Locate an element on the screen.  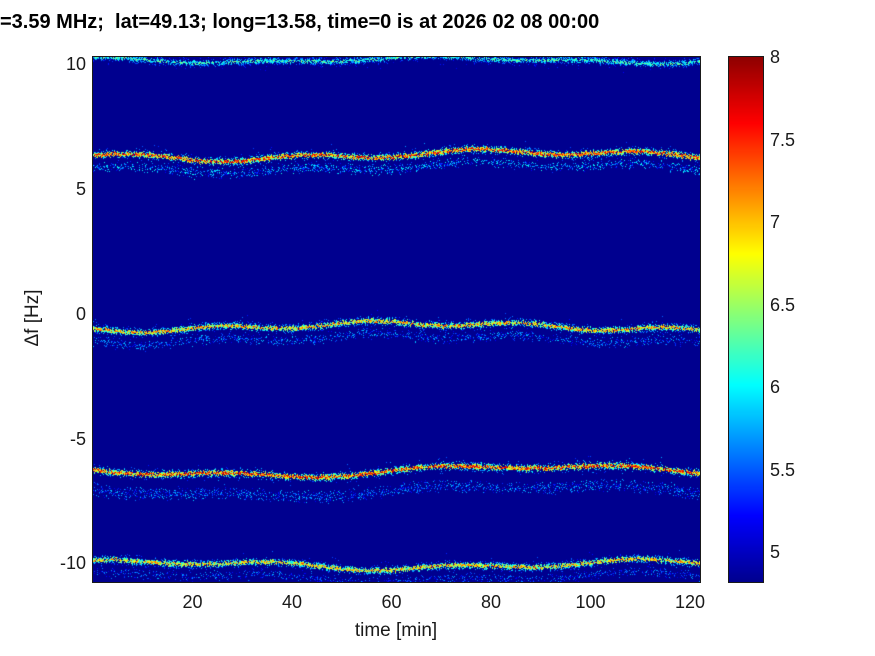
x-tick-label: 100 is located at coordinates (590, 602).